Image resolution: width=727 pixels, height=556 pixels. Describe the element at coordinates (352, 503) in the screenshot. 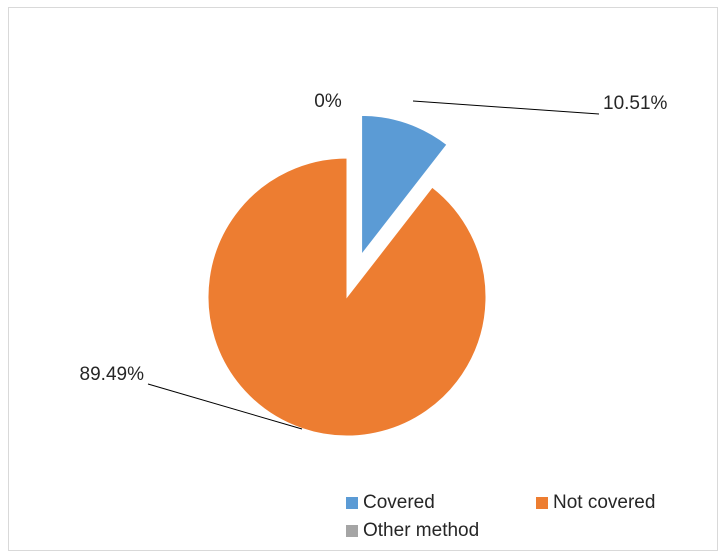

I see `legend-swatch-covered` at that location.